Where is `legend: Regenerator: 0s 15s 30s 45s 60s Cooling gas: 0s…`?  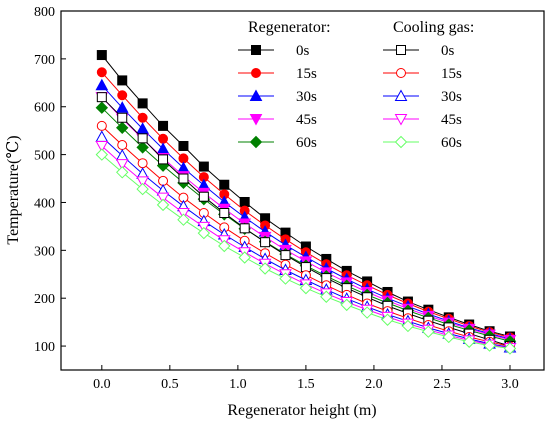 legend: Regenerator: 0s 15s 30s 45s 60s Cooling gas: 0s… is located at coordinates (356, 85).